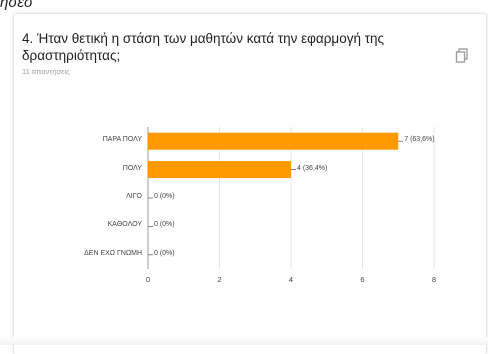 Image resolution: width=488 pixels, height=354 pixels. I want to click on x-tick-label: 6, so click(362, 279).